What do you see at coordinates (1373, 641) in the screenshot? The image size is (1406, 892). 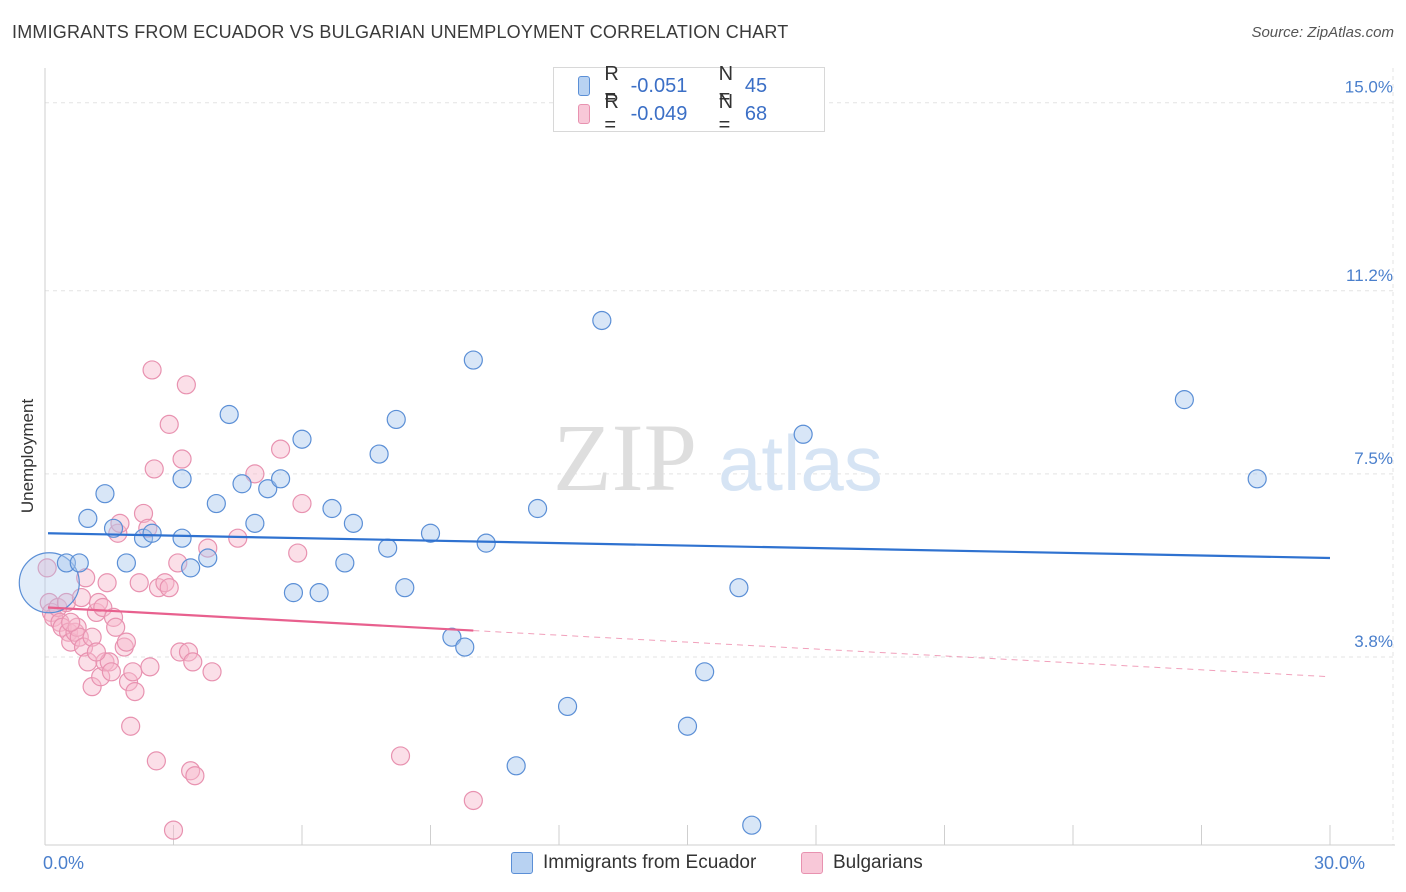 I see `y-tick-label: 3.8%` at bounding box center [1373, 641].